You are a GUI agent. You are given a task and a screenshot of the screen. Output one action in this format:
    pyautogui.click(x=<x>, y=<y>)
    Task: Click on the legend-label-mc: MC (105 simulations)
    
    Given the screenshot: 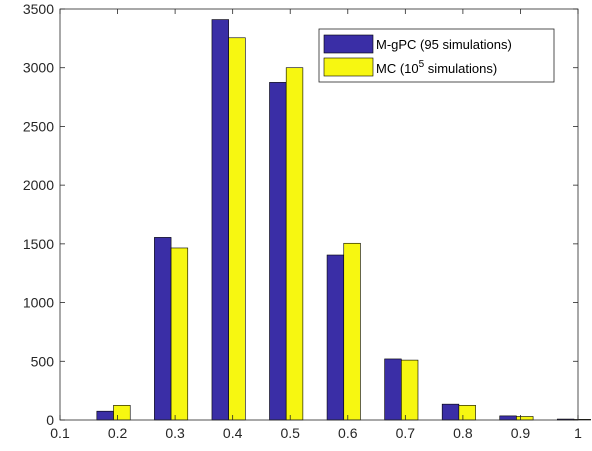 What is the action you would take?
    pyautogui.click(x=436, y=67)
    